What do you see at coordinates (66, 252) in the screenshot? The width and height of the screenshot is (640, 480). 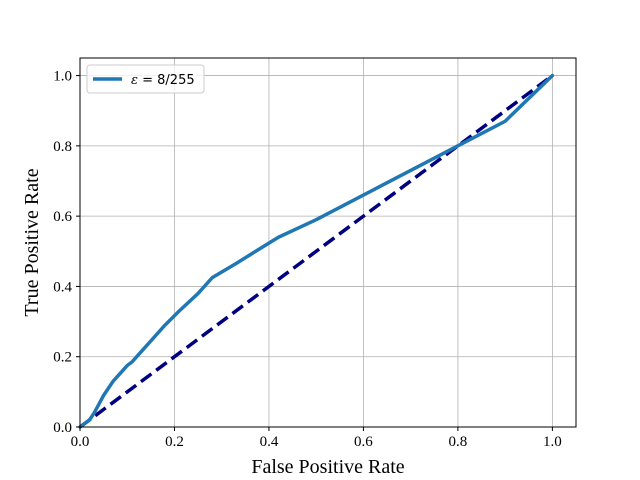 I see `y-axis-ticks: 0.0 0.2 0.4 0.6 0.8 1.0` at bounding box center [66, 252].